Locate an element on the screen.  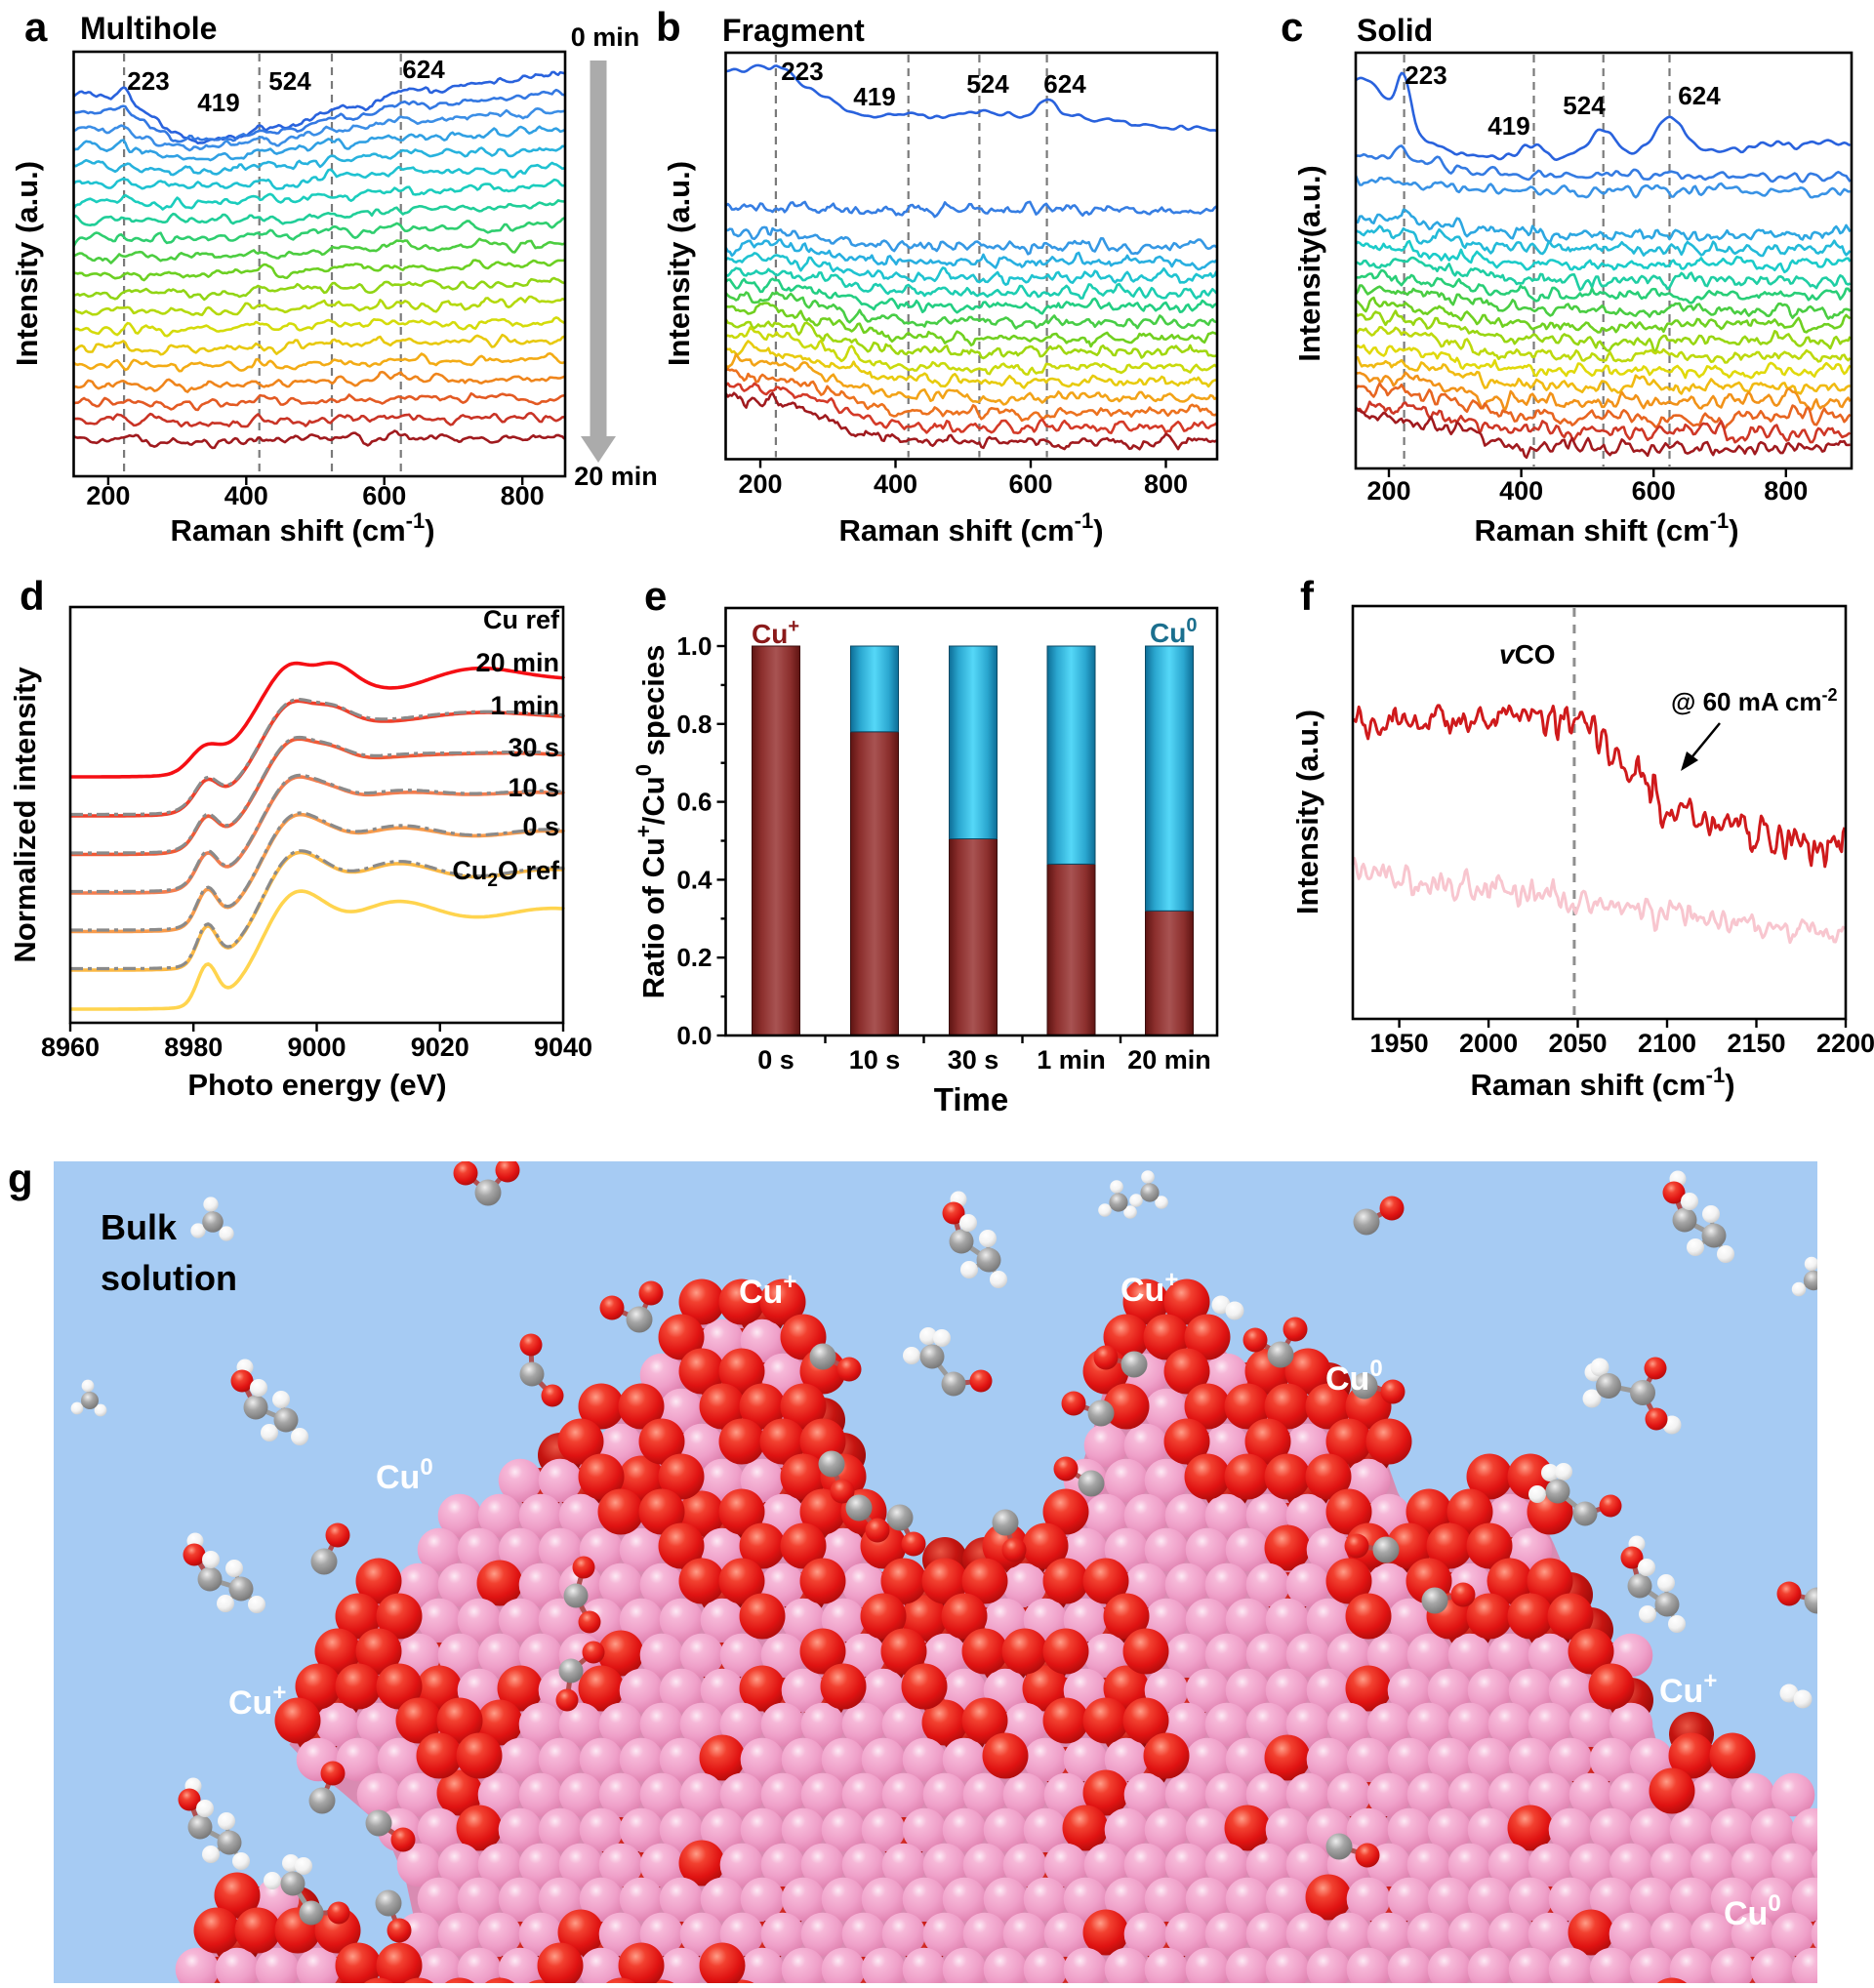
svg-text: 2150 is located at coordinates (1756, 1044).